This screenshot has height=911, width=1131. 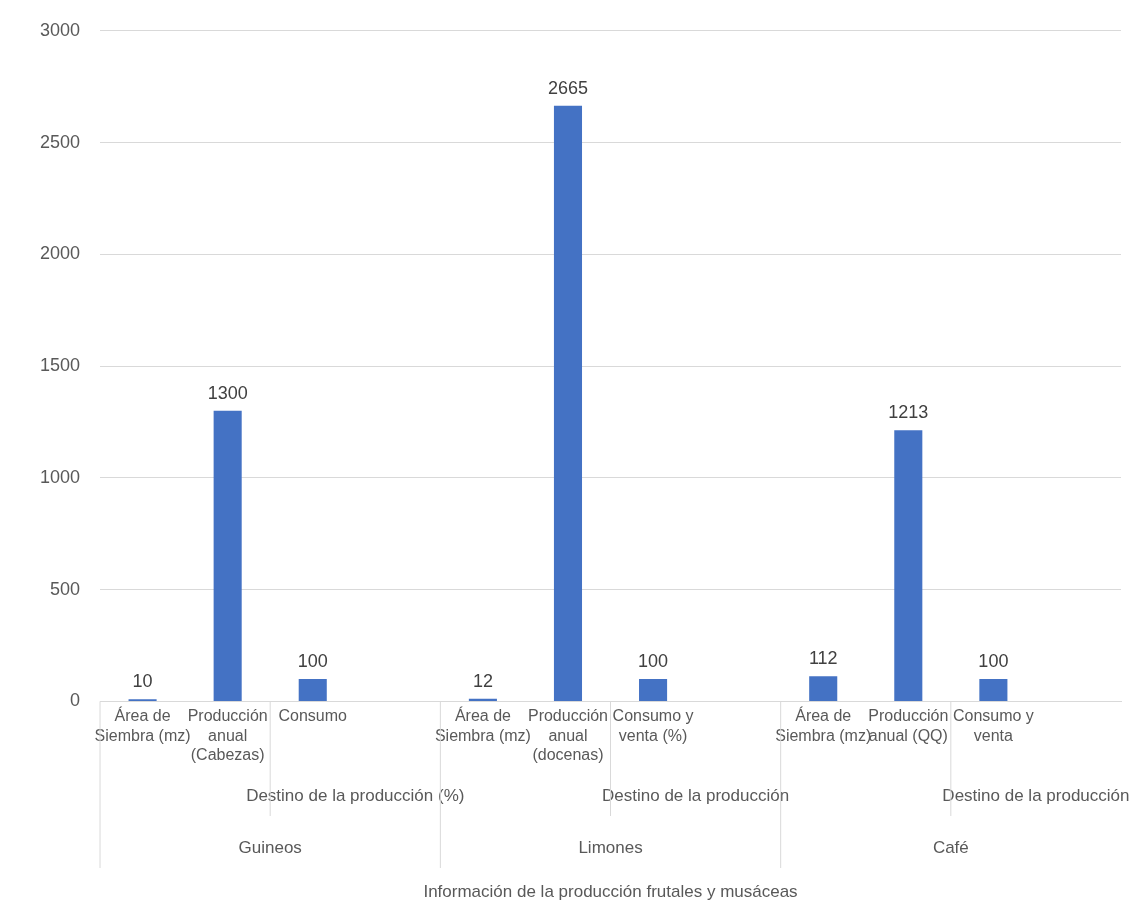 What do you see at coordinates (60, 476) in the screenshot?
I see `y-tick-label: 1000` at bounding box center [60, 476].